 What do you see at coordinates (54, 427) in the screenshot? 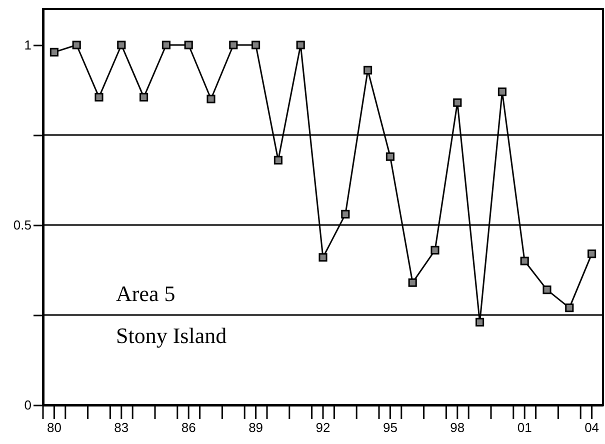
I see `x-tick-label: 80` at bounding box center [54, 427].